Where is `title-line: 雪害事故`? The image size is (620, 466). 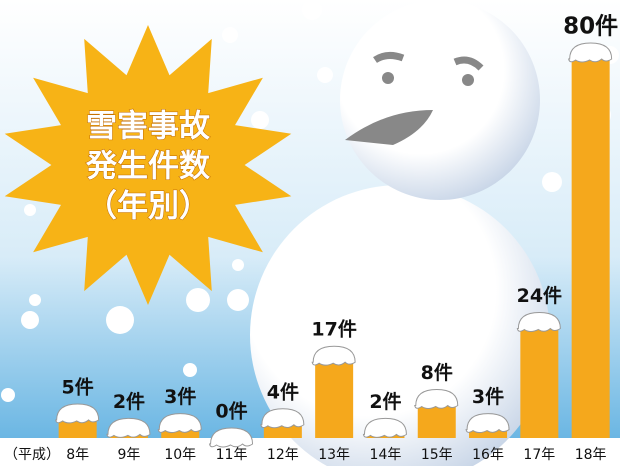 title-line: 雪害事故 is located at coordinates (148, 127).